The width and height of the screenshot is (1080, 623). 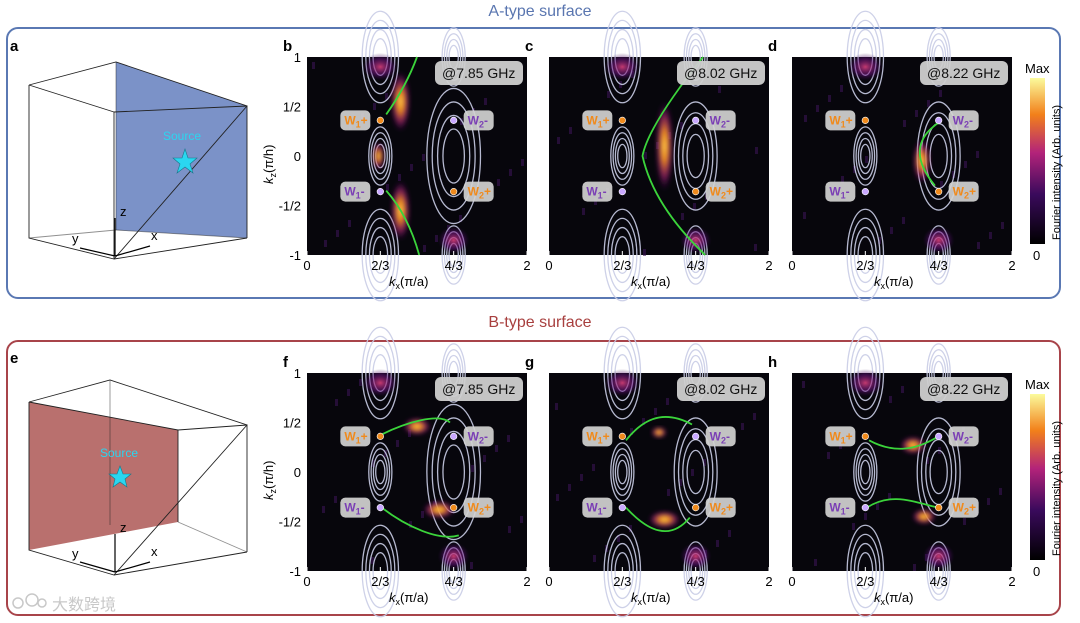 I want to click on y-tick-label: 0, so click(x=297, y=156).